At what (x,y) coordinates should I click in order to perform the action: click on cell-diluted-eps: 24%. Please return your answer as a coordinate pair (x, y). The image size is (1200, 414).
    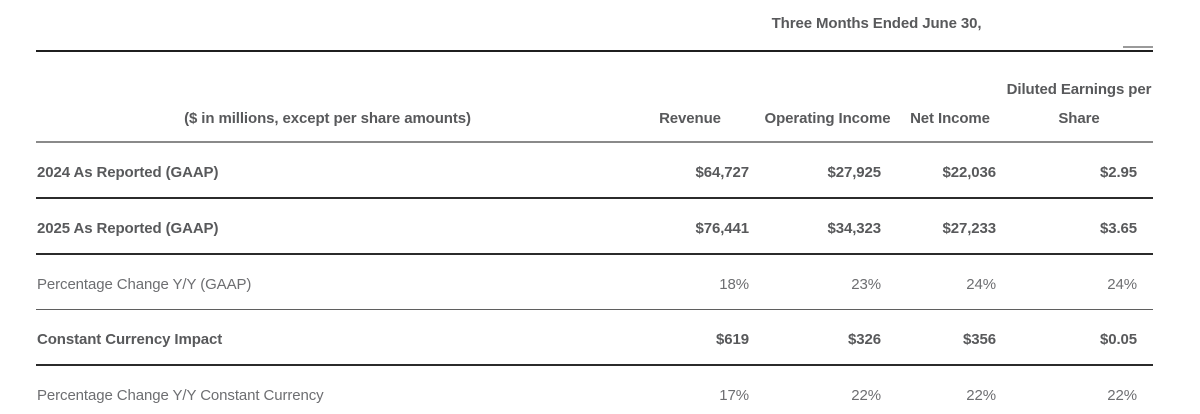
    Looking at the image, I should click on (1079, 282).